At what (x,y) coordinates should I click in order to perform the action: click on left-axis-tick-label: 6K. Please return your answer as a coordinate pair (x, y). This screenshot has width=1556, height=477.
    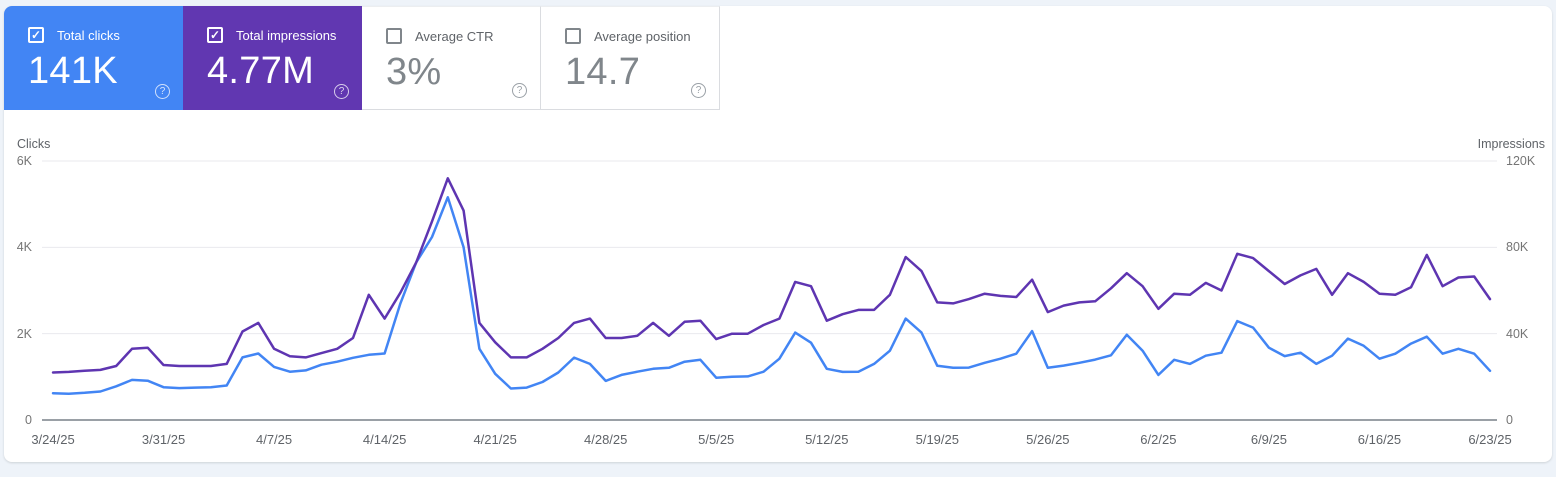
    Looking at the image, I should click on (24, 161).